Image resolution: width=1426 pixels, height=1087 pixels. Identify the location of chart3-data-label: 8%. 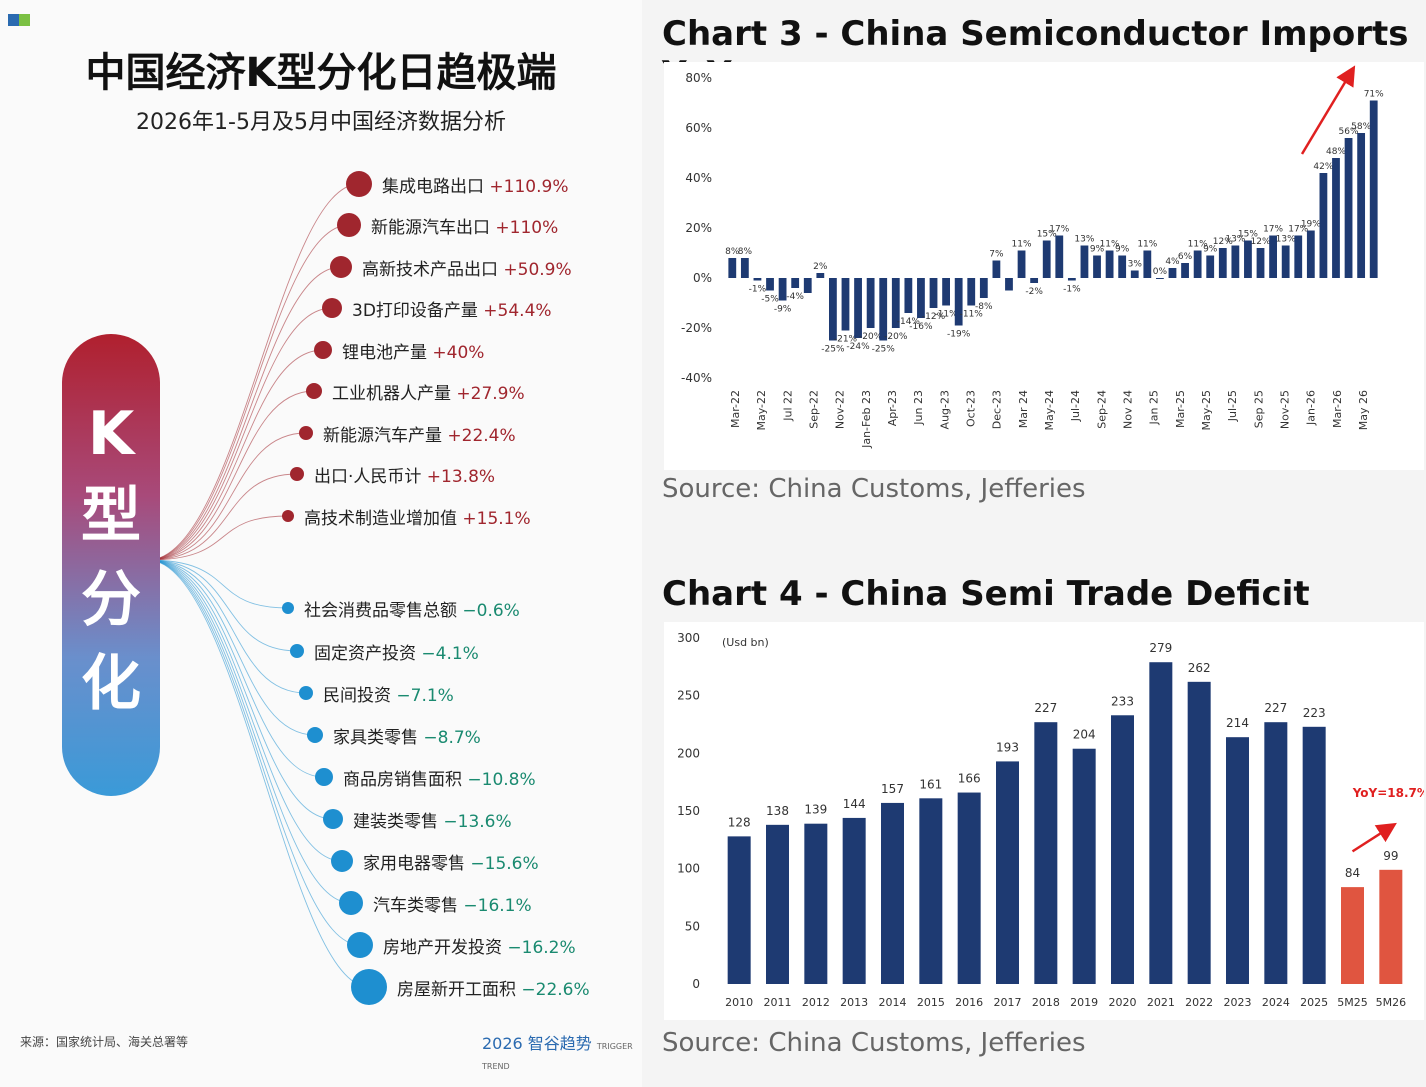
(732, 252).